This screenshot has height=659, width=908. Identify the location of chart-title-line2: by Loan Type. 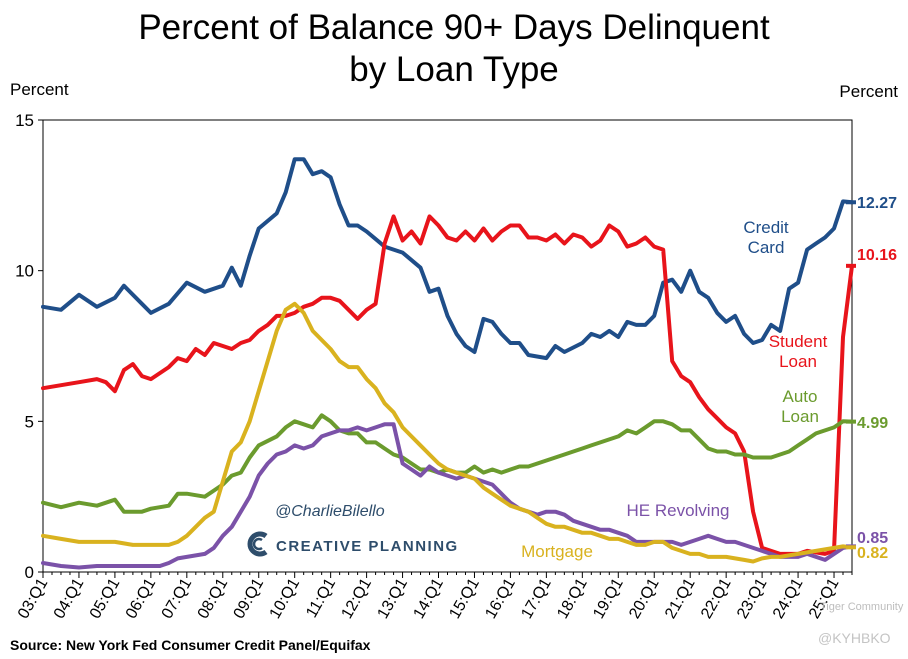
(454, 69).